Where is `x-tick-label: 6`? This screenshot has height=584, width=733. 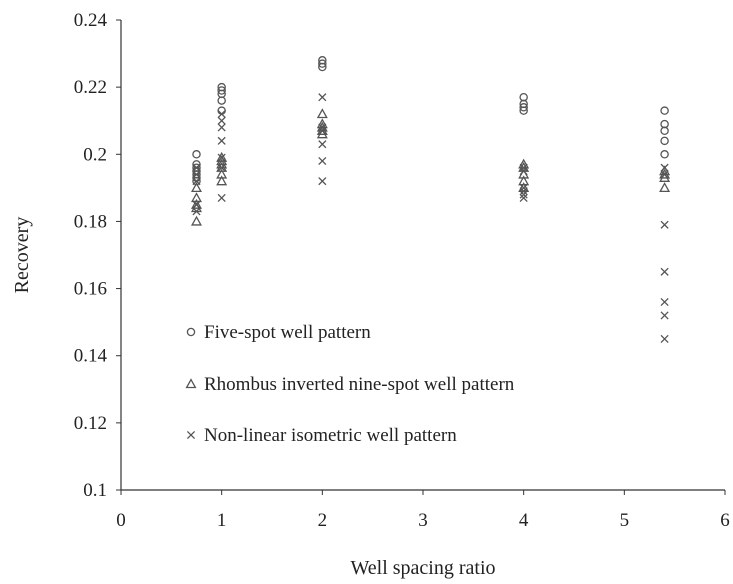
x-tick-label: 6 is located at coordinates (725, 520).